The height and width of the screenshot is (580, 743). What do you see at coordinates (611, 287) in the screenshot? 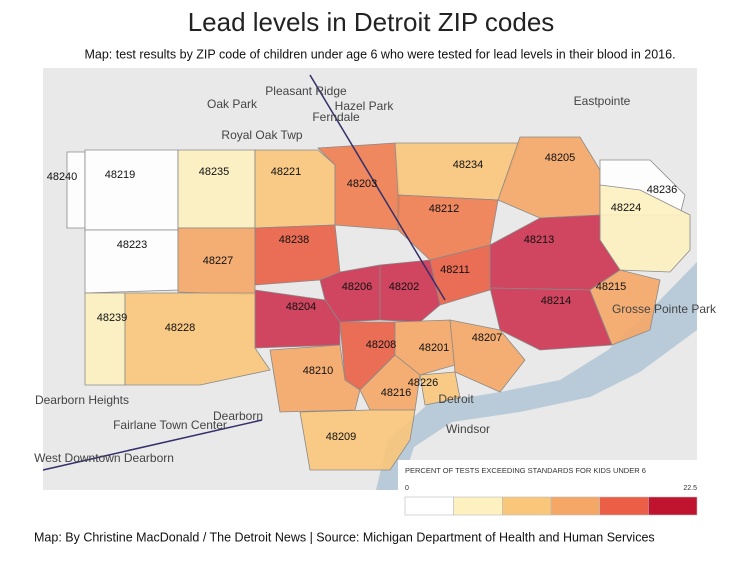
I see `zip-label: 48215` at bounding box center [611, 287].